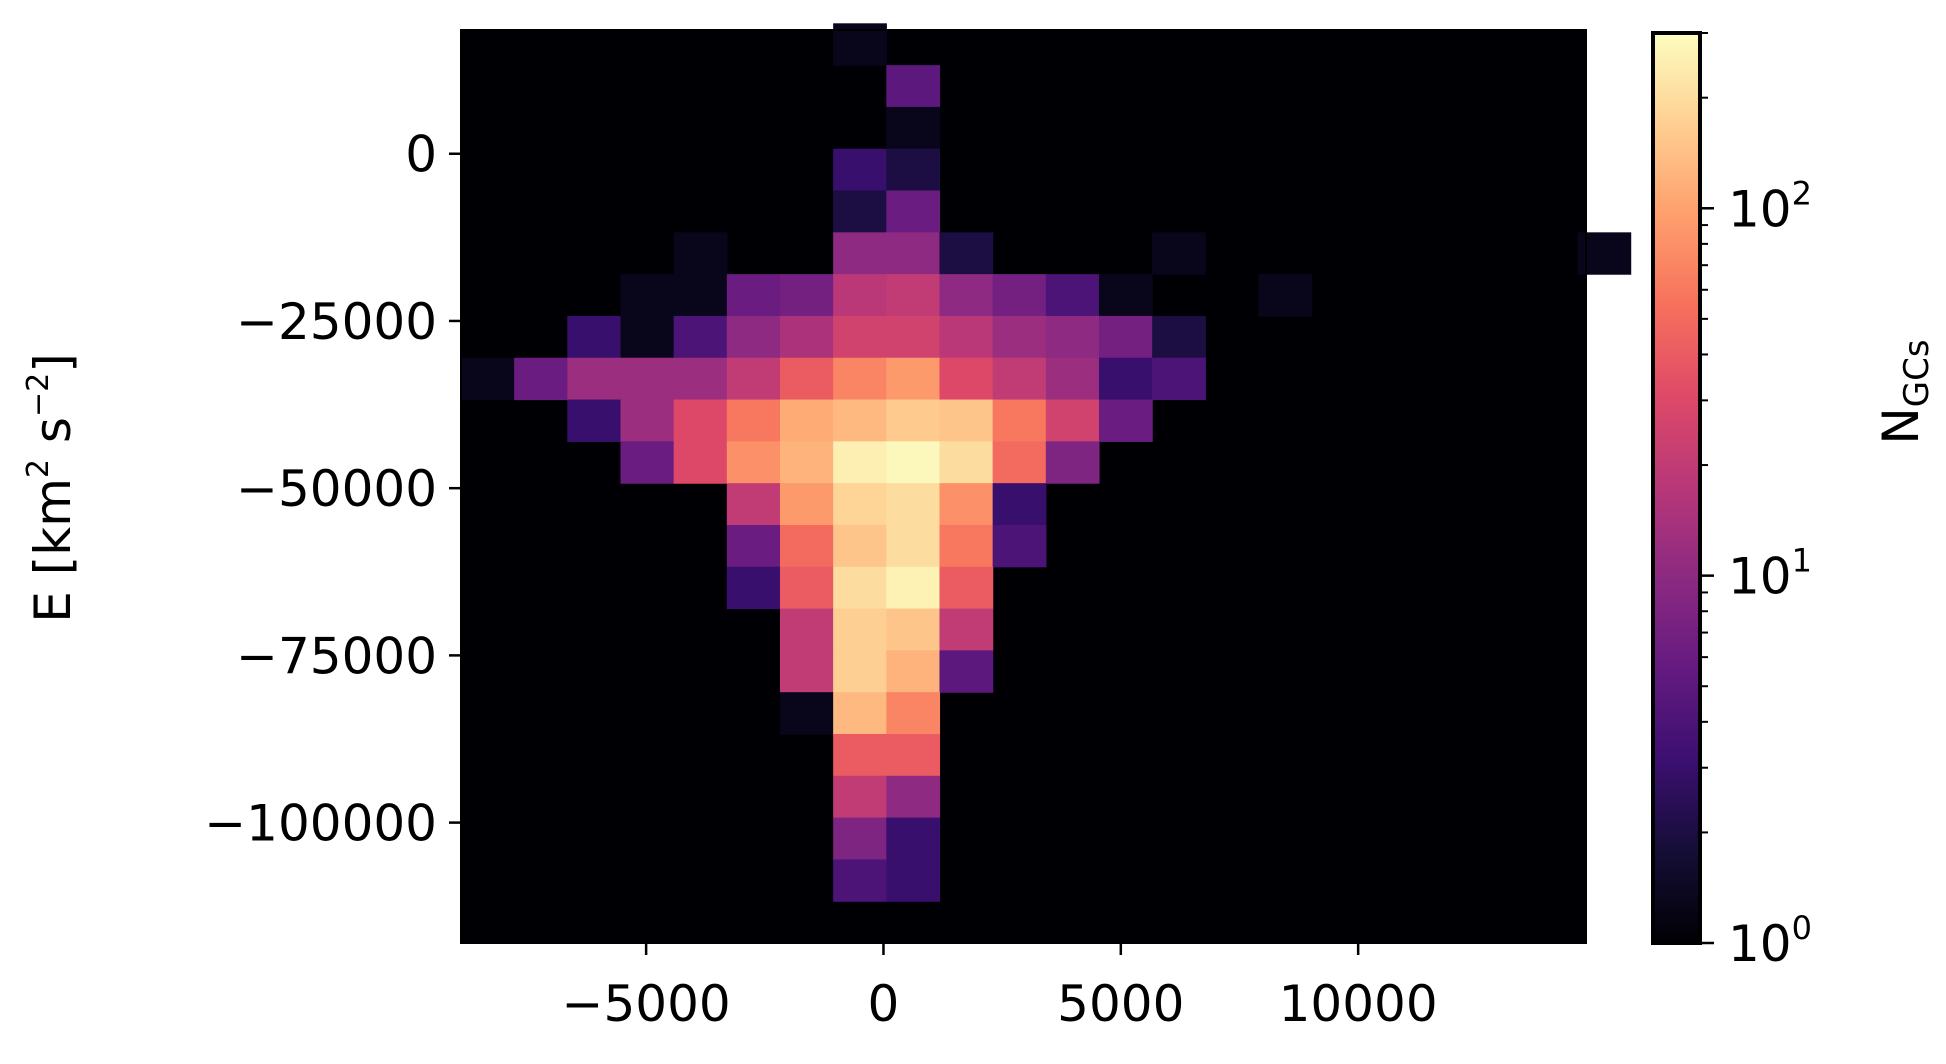 The image size is (1946, 1064). What do you see at coordinates (1000, 988) in the screenshot?
I see `x-axis: −5000 0 5000 10000` at bounding box center [1000, 988].